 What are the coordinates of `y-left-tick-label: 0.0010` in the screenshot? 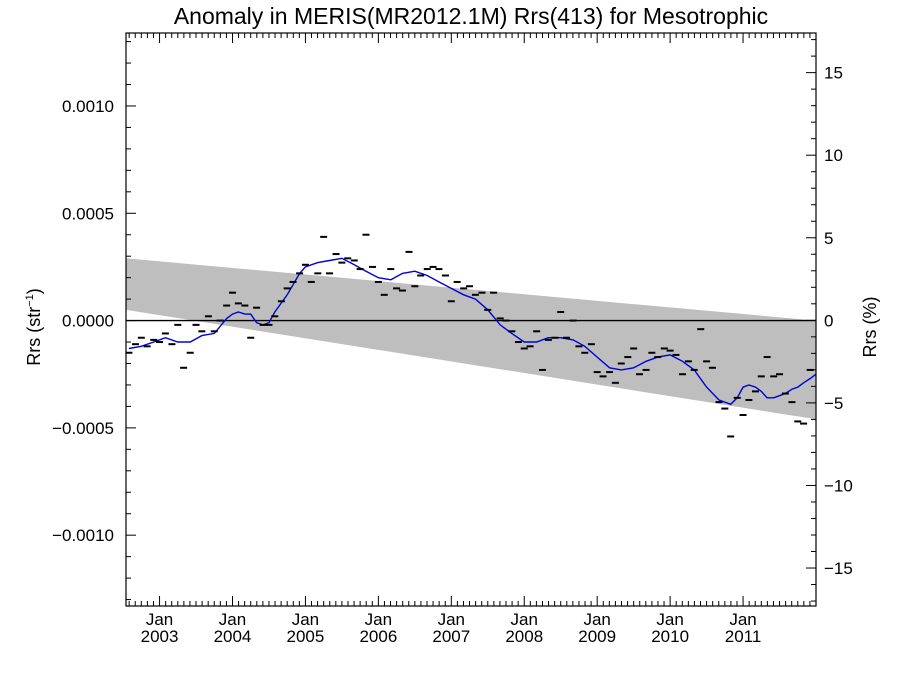 It's located at (88, 106).